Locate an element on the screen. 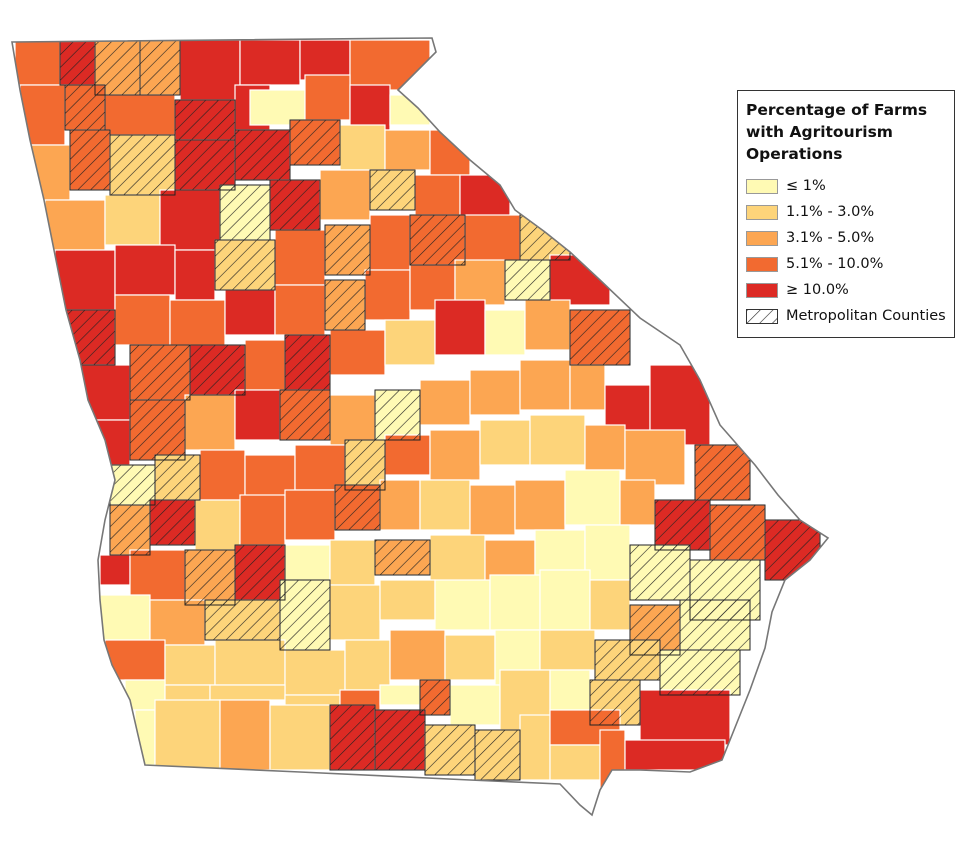 The width and height of the screenshot is (969, 844). legend-item-le1: ≤ 1% is located at coordinates (846, 186).